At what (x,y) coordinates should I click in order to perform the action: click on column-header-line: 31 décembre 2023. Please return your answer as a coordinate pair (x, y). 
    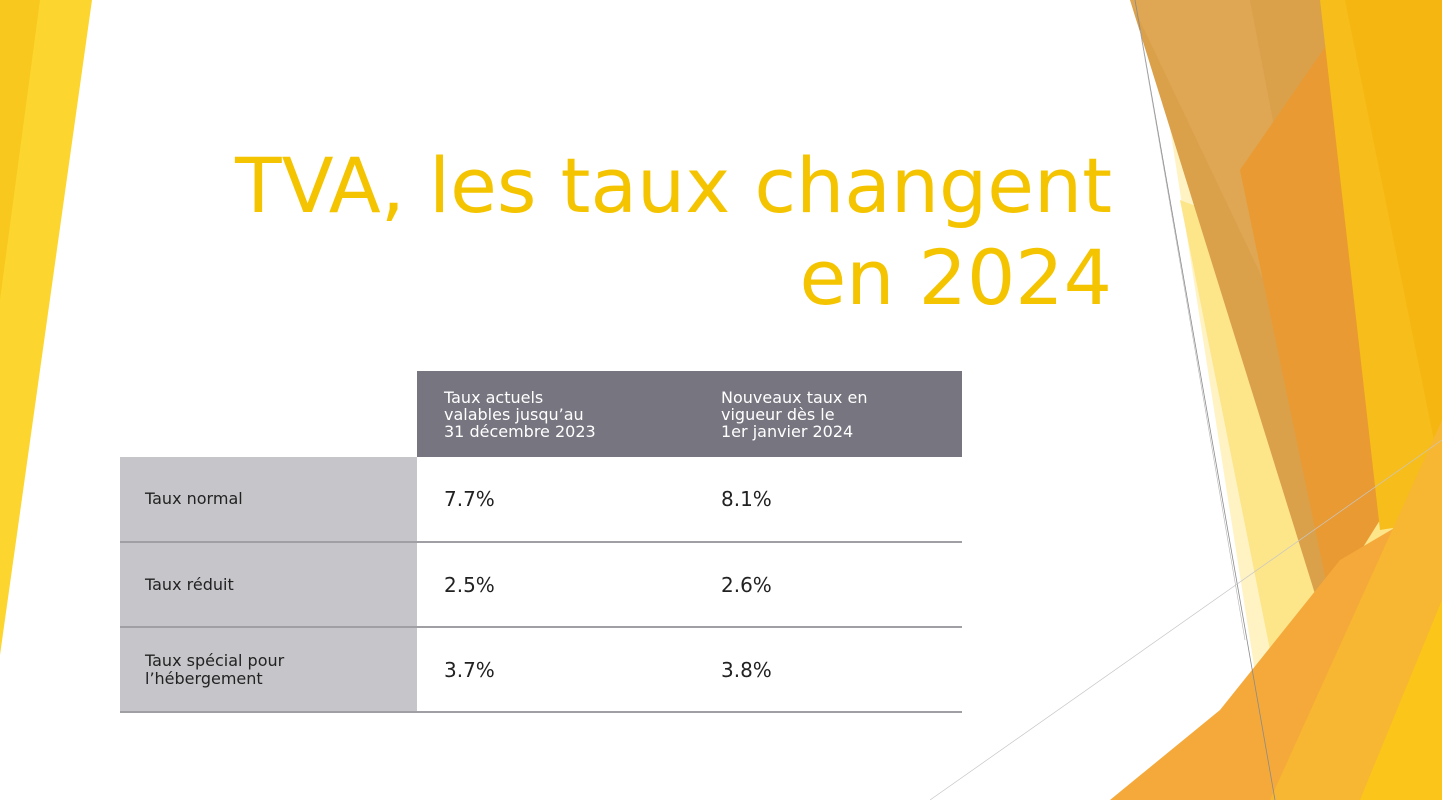
    Looking at the image, I should click on (520, 431).